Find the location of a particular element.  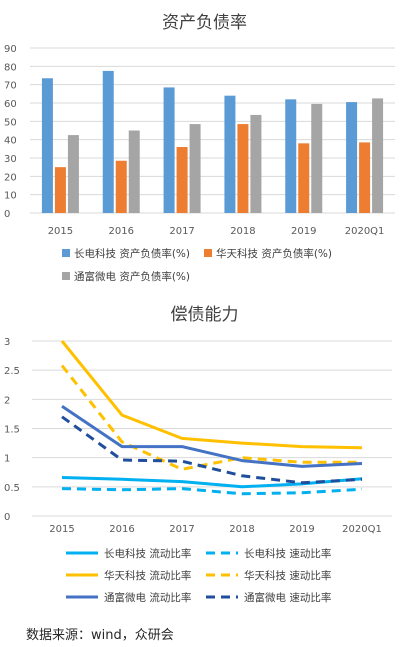

legend-label: 长电科技 速动比率 is located at coordinates (287, 553).